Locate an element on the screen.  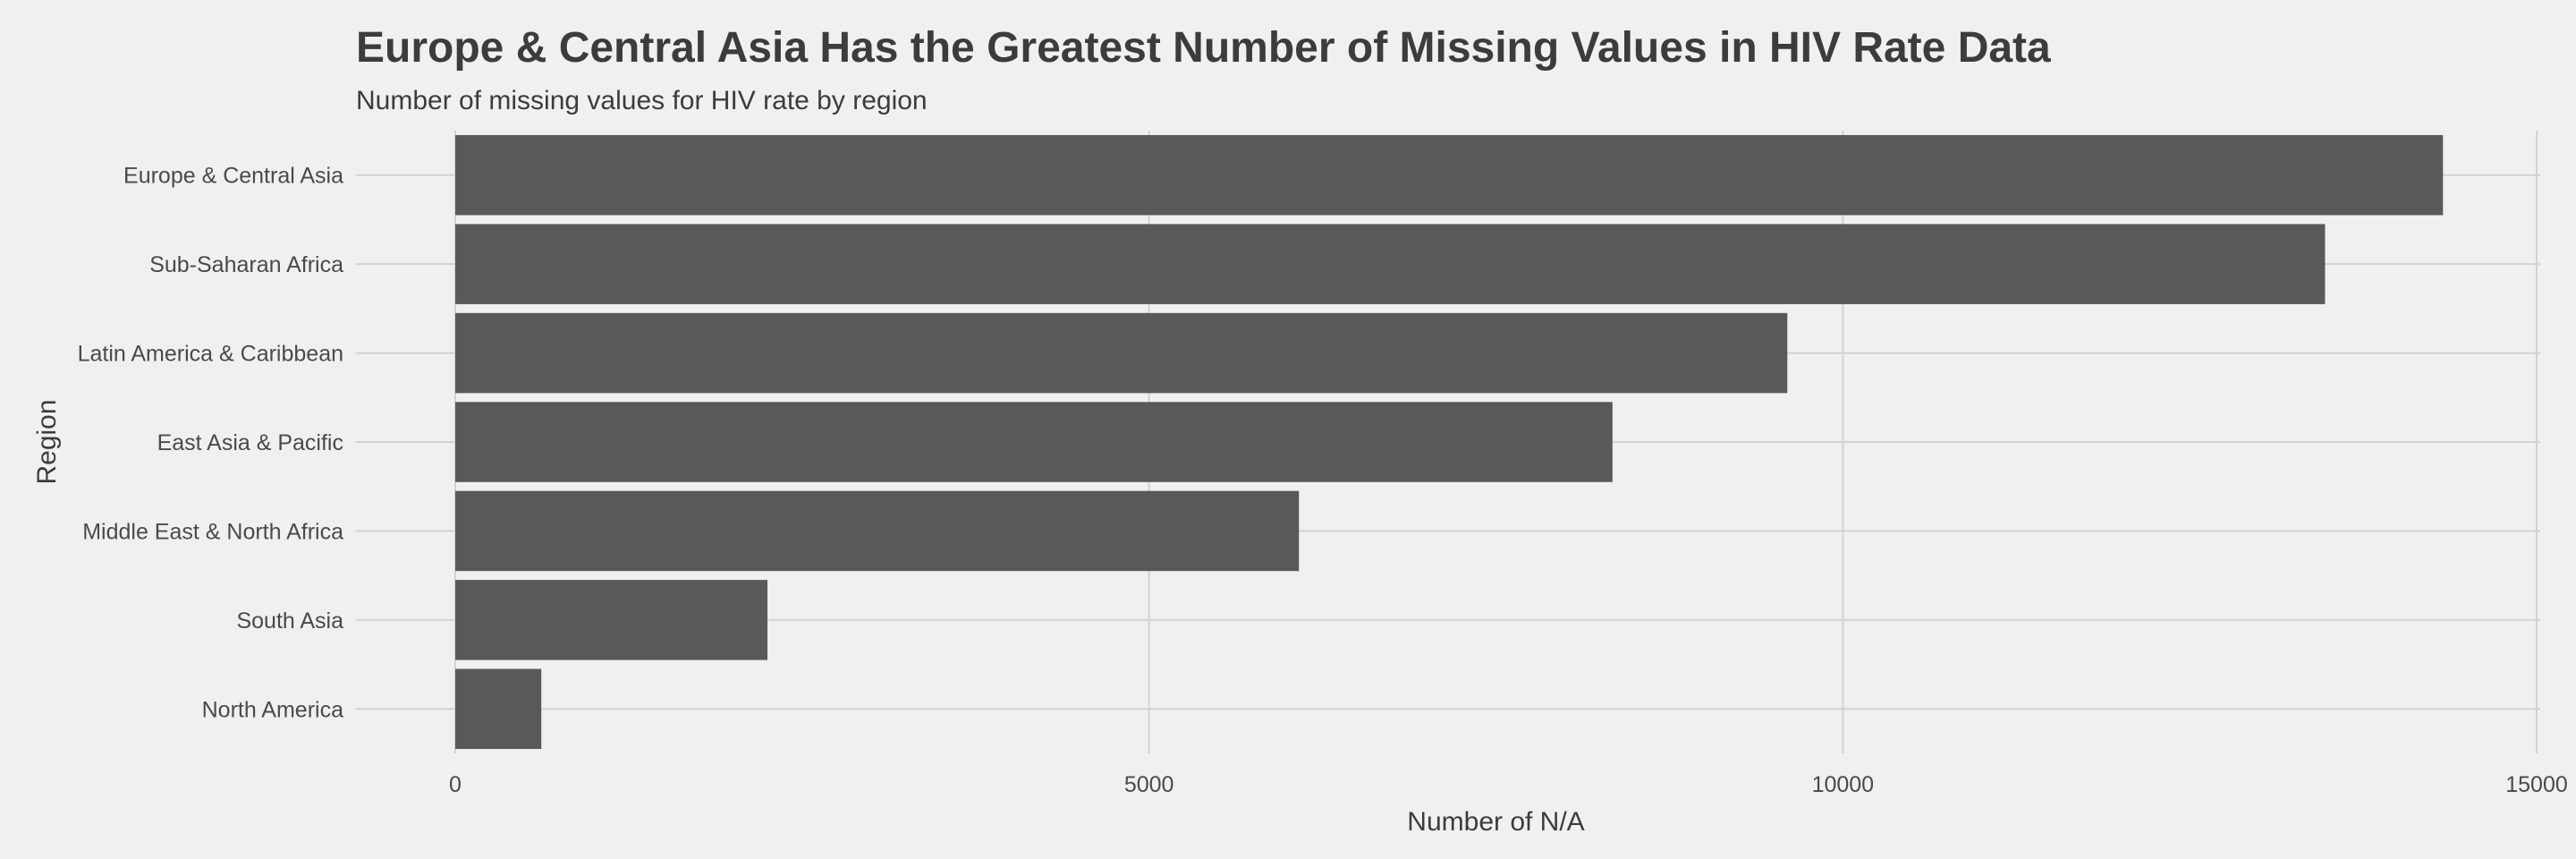
x-tick-label: 10000 is located at coordinates (1843, 784).